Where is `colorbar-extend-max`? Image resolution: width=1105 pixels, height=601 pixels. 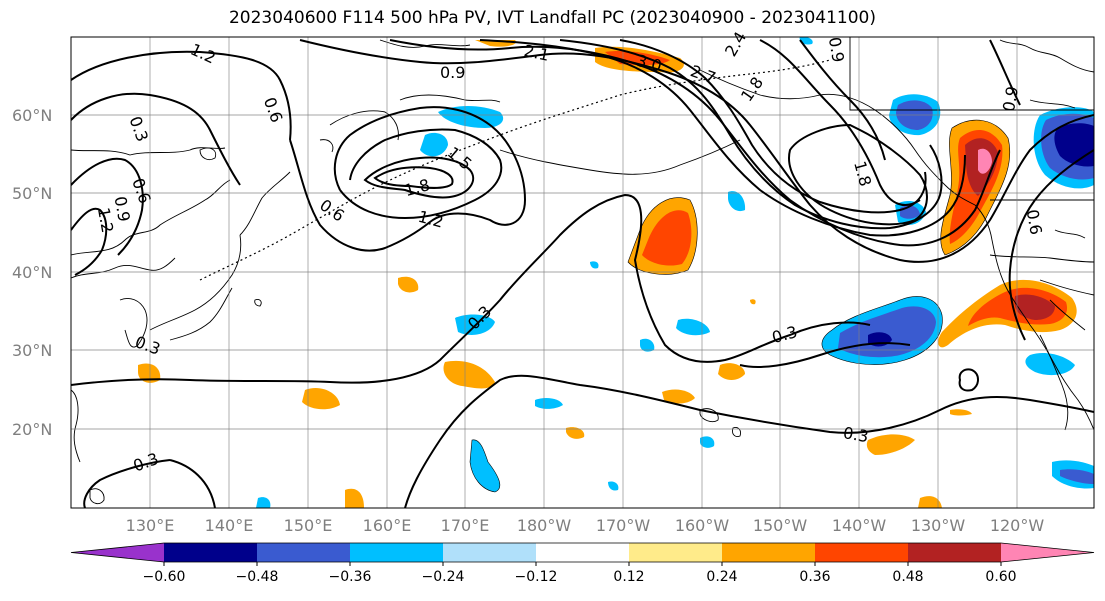
colorbar-extend-max is located at coordinates (1047, 552).